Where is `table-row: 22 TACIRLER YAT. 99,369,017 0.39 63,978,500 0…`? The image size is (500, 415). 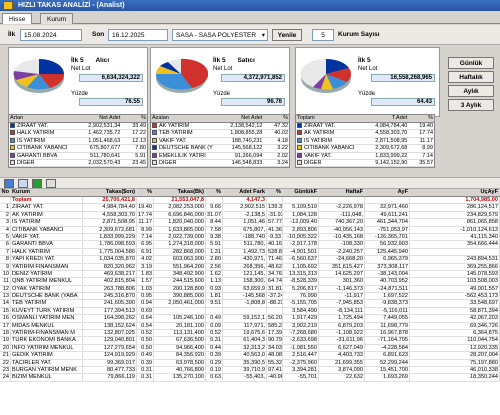 table-row: 22 TACIRLER YAT. 99,369,017 0.39 63,978,500 0… is located at coordinates (250, 363).